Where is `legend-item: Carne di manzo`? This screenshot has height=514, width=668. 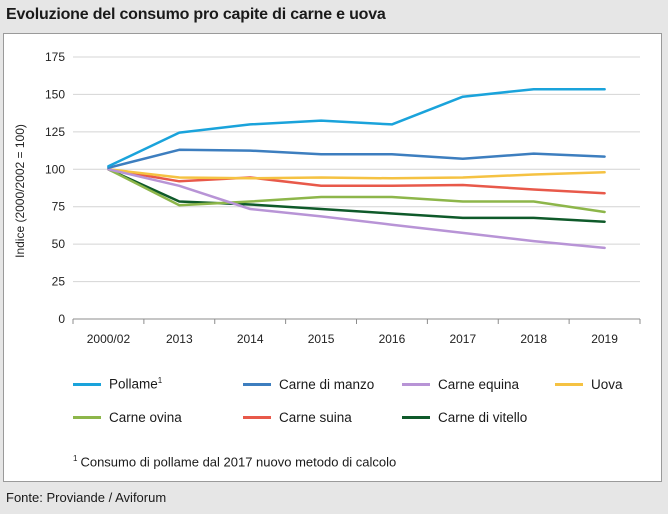
legend-item: Carne di manzo is located at coordinates (308, 384).